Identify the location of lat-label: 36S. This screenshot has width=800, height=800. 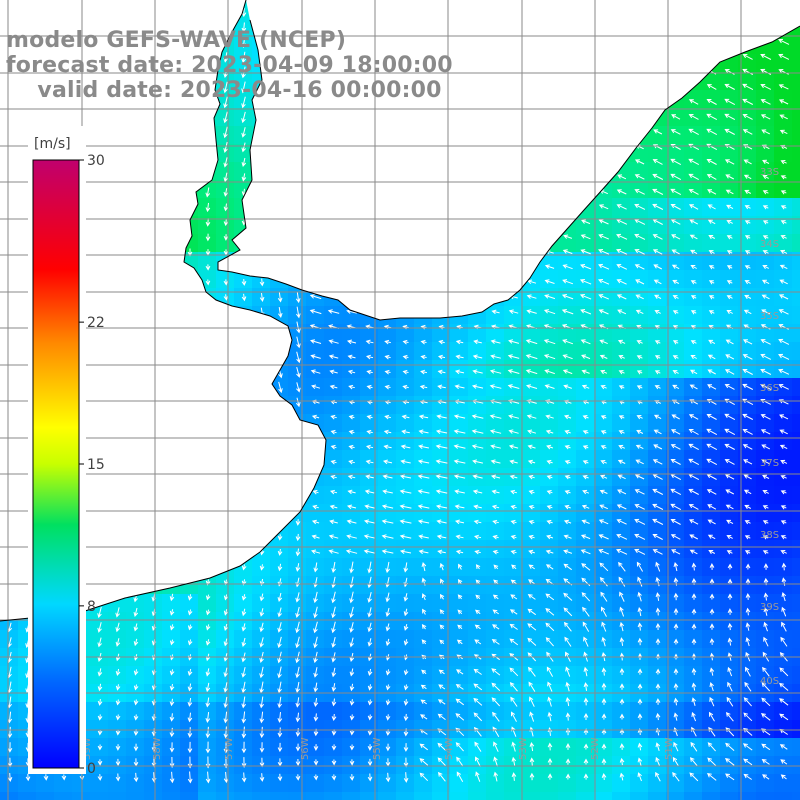
(769, 388).